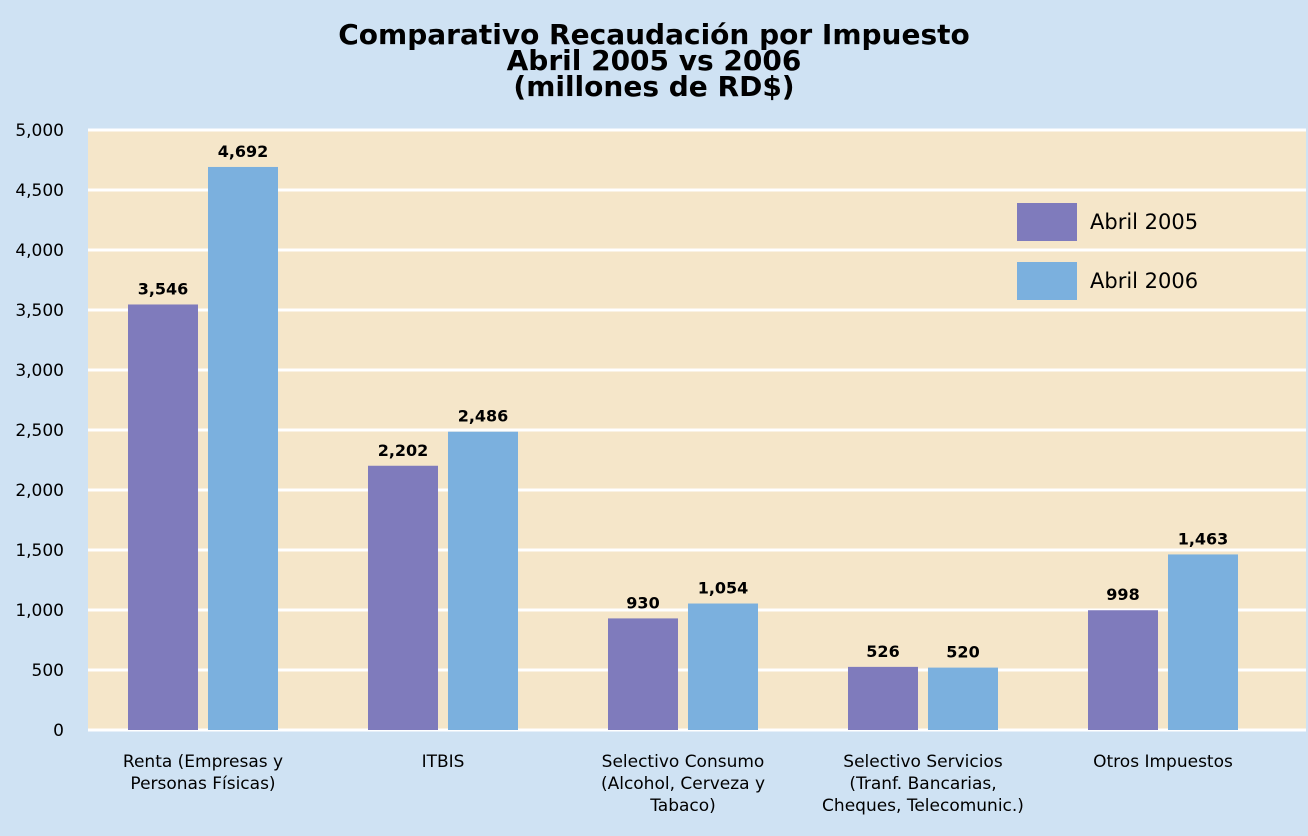 The image size is (1308, 836). Describe the element at coordinates (203, 773) in the screenshot. I see `x-tick-label: Renta (Empresas y Personas Físicas)` at that location.